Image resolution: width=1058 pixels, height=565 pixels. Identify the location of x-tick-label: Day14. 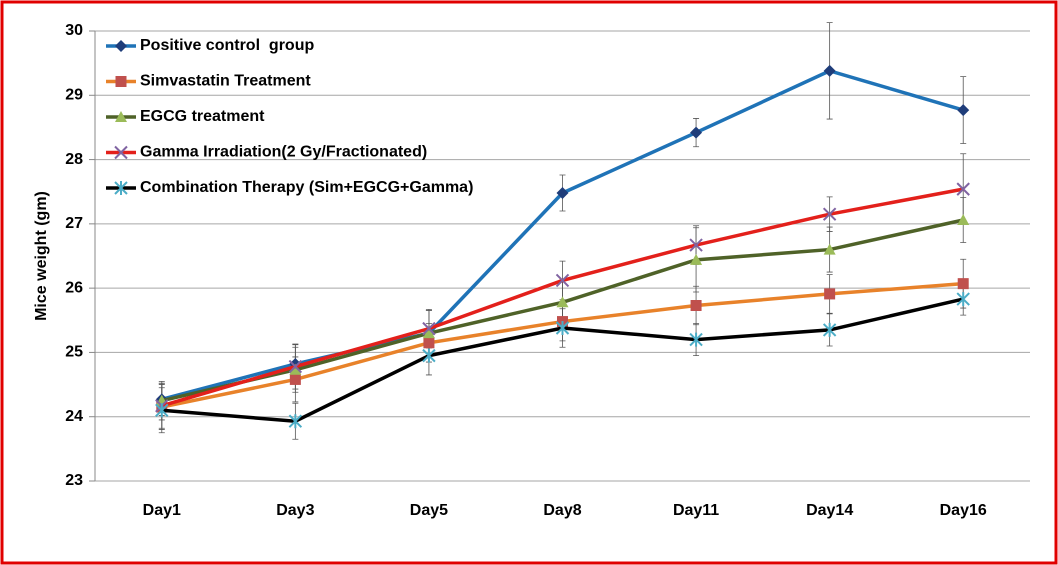
(829, 510).